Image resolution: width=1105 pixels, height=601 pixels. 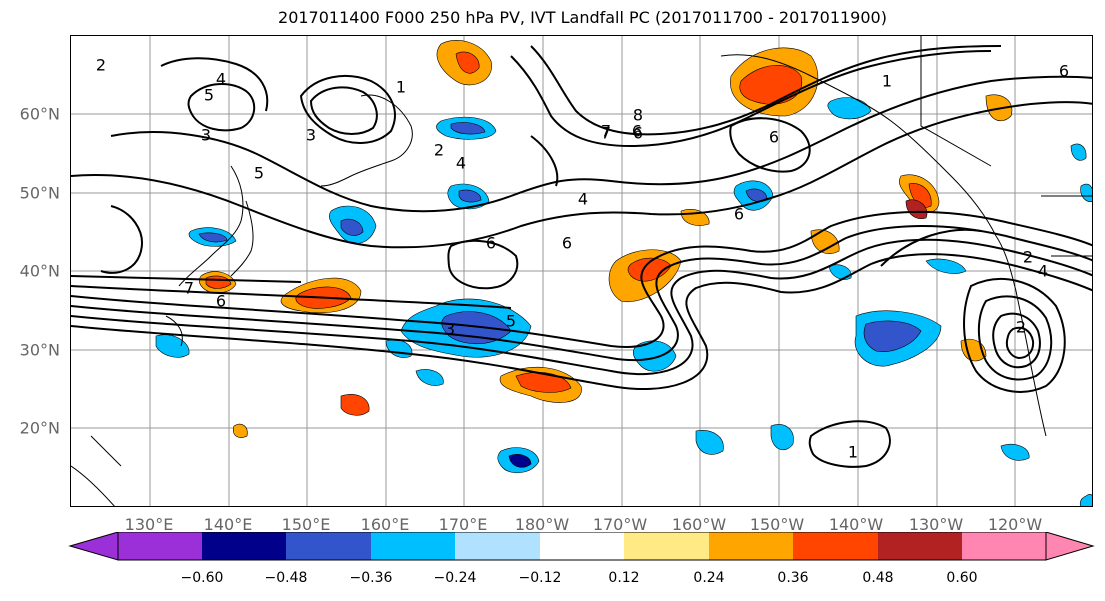 What do you see at coordinates (39, 271) in the screenshot?
I see `lat-label-40n: 40°N` at bounding box center [39, 271].